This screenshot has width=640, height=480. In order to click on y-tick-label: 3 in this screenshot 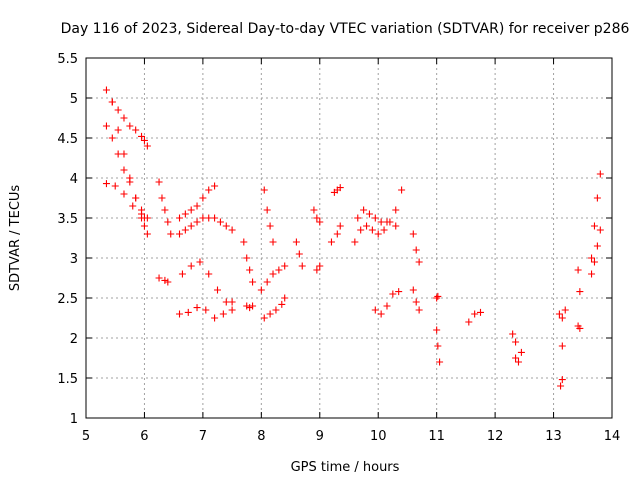, I will do `click(74, 259)`.